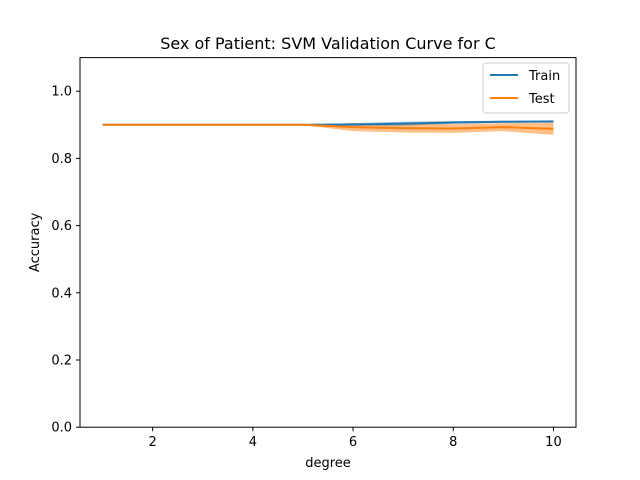 This screenshot has width=640, height=480. I want to click on x-tick-label: 4, so click(253, 442).